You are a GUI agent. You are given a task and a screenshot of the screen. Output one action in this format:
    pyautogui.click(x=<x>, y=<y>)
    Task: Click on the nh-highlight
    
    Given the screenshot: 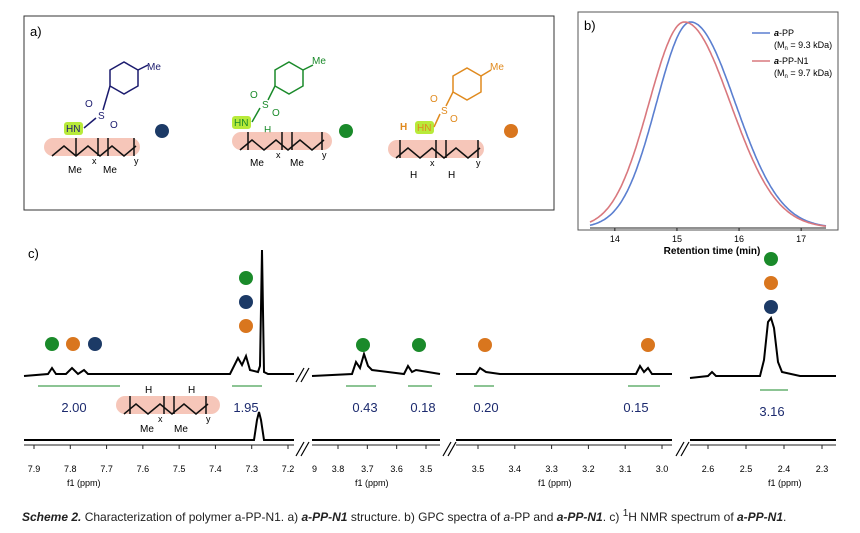 What is the action you would take?
    pyautogui.click(x=424, y=127)
    